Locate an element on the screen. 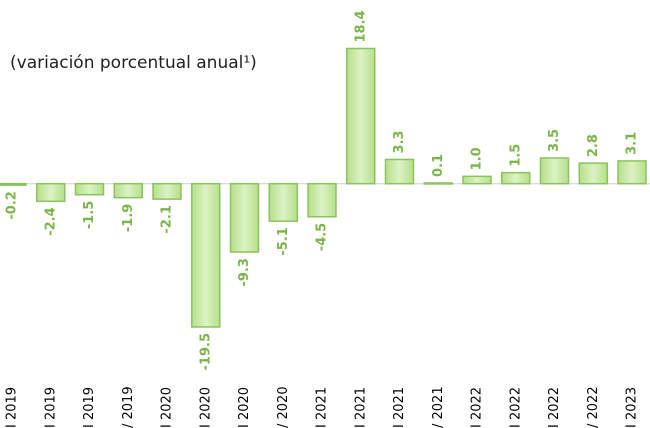 The height and width of the screenshot is (428, 650). value-label: -4.5 is located at coordinates (322, 237).